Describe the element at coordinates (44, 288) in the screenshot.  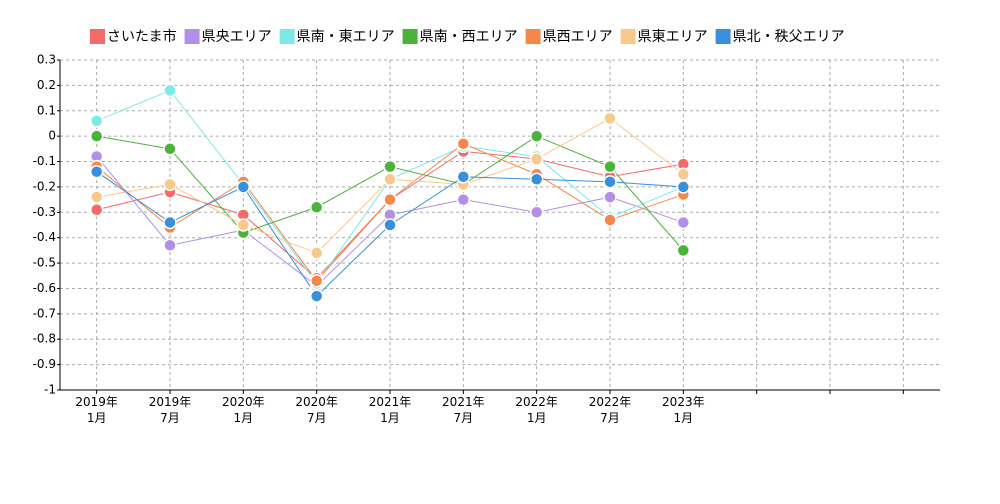
I see `y-tick-label: -0.6` at that location.